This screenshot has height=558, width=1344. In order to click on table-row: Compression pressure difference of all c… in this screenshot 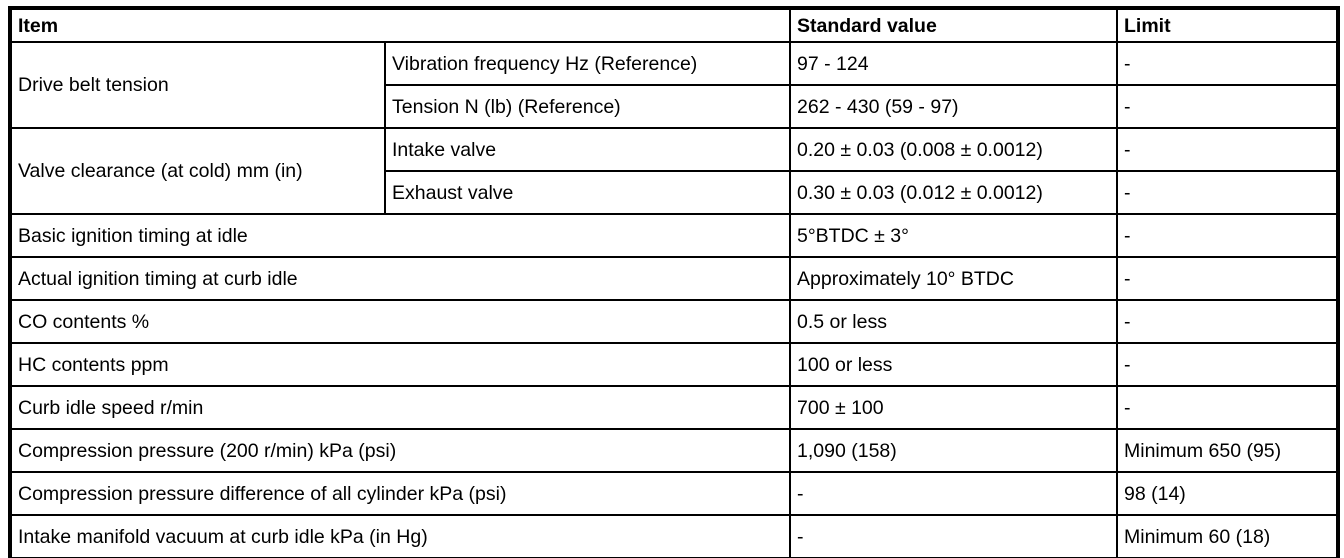, I will do `click(674, 493)`.